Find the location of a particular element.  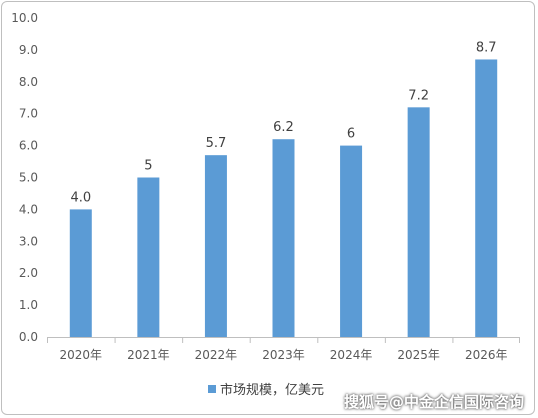

y-tick-label: 6.0 is located at coordinates (28, 146).